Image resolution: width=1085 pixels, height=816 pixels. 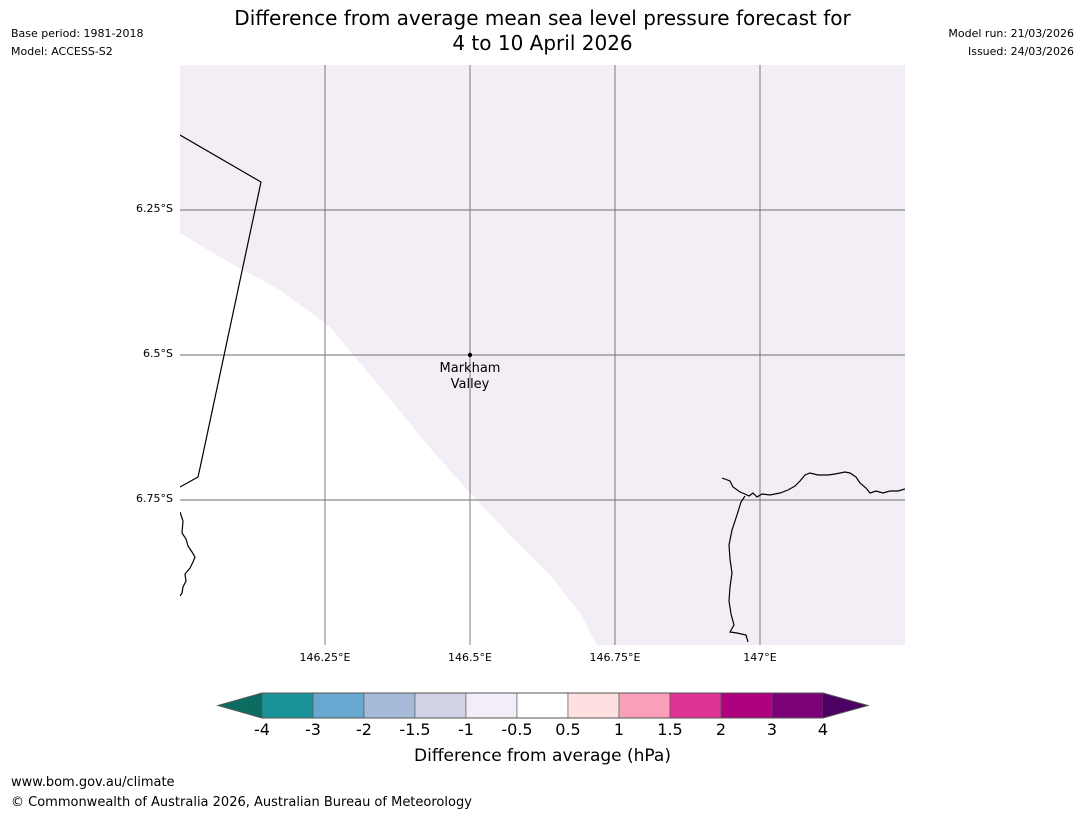 What do you see at coordinates (325, 657) in the screenshot?
I see `lon-label-146-25: 146.25°E` at bounding box center [325, 657].